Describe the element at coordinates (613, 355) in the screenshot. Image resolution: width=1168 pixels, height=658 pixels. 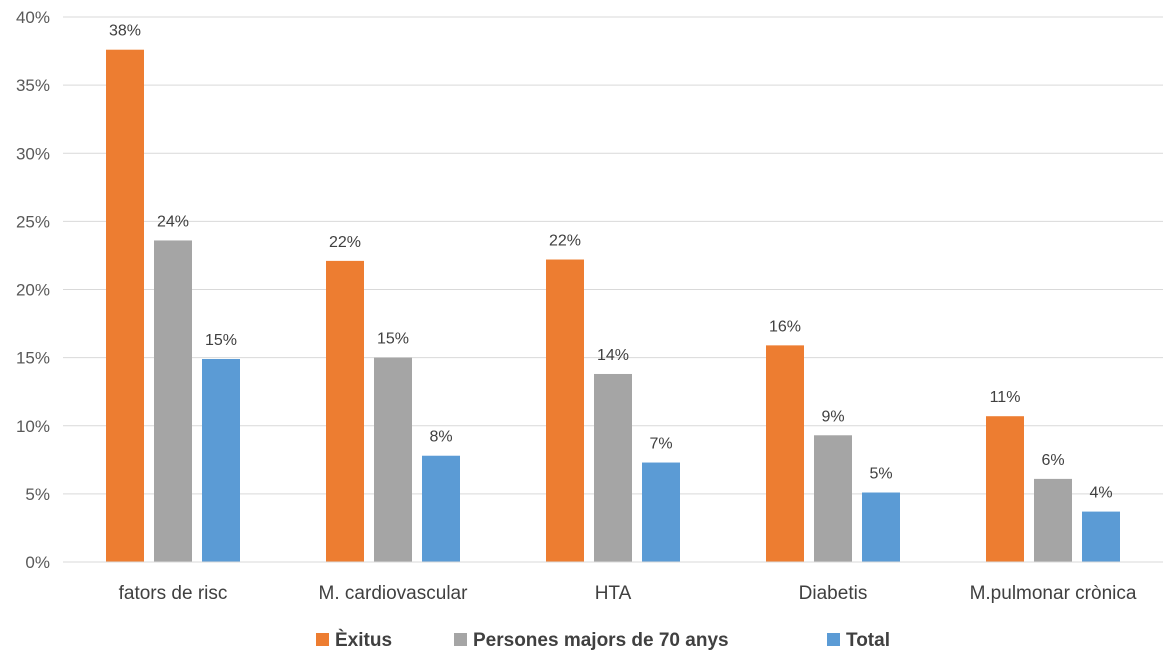
I see `data-label: 14%` at that location.